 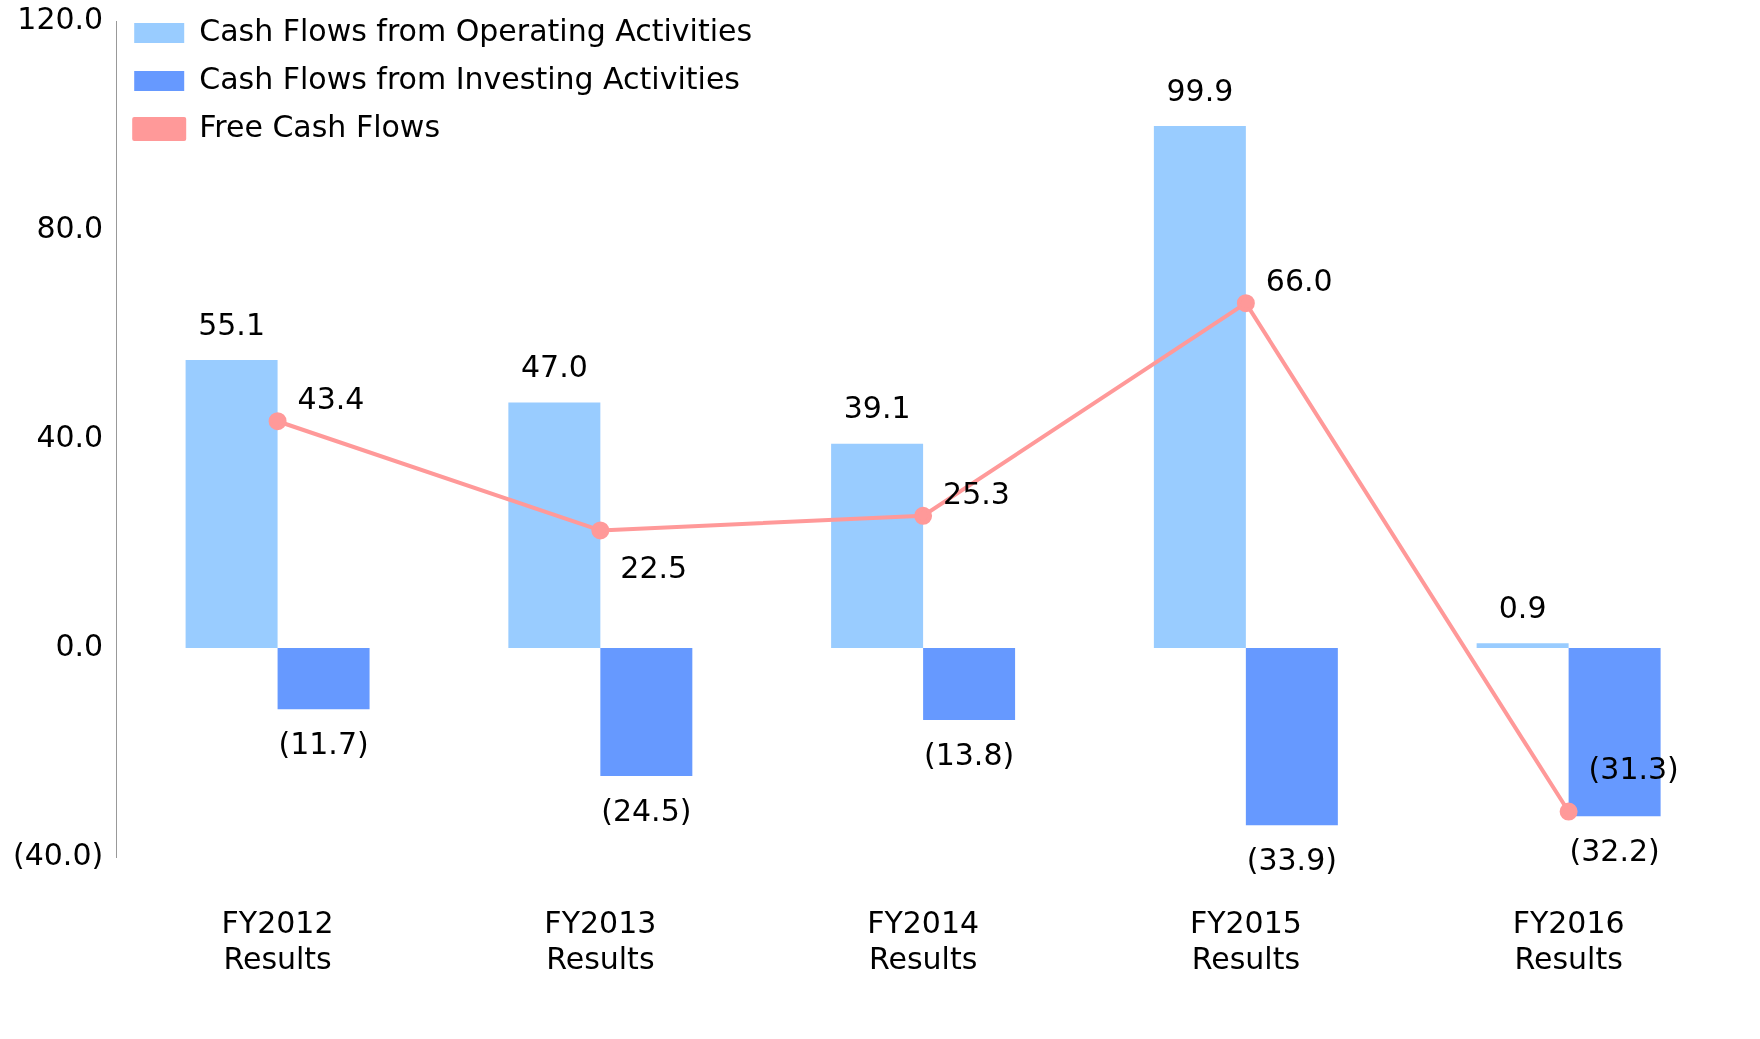 I want to click on y-tick-label: 40.0, so click(x=70, y=436).